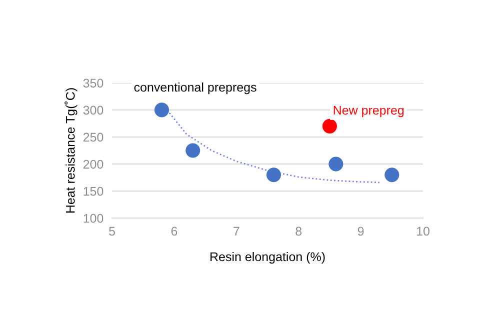  Describe the element at coordinates (112, 231) in the screenshot. I see `x-tick-label: 5` at that location.